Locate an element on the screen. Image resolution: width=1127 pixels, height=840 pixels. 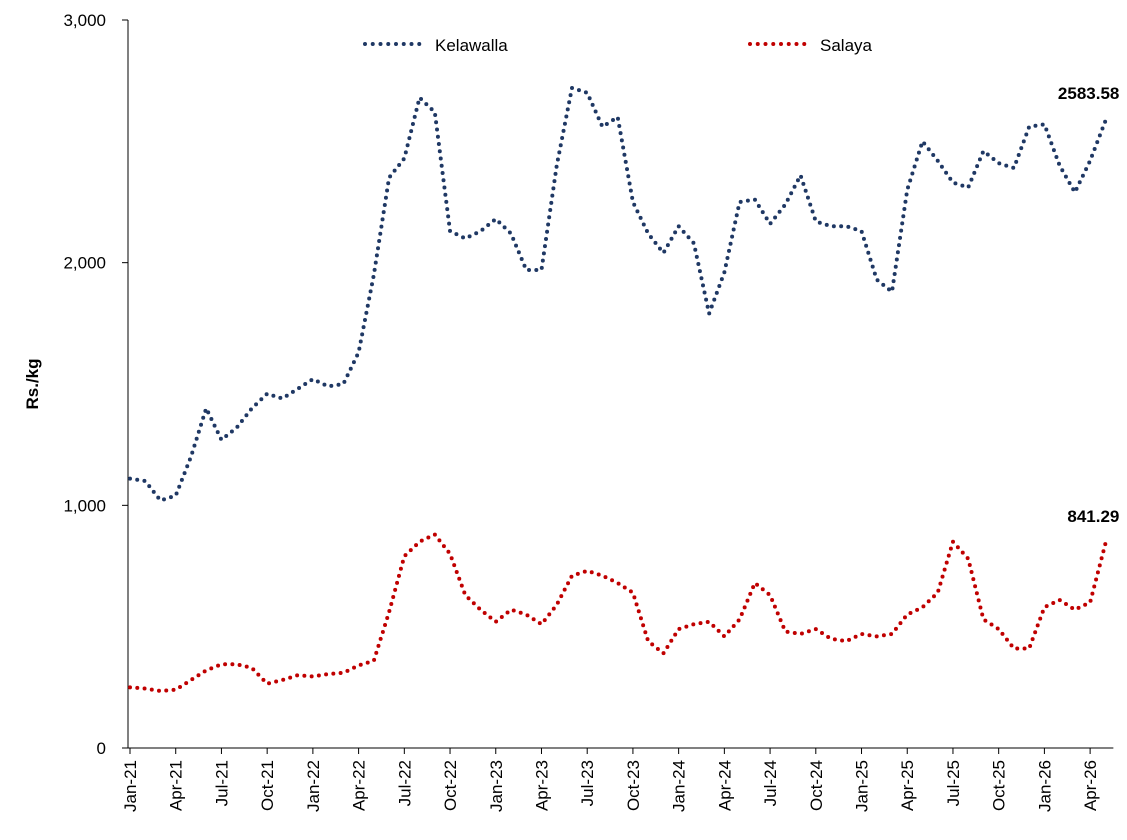
x-tick-label: Jan-24 is located at coordinates (679, 786).